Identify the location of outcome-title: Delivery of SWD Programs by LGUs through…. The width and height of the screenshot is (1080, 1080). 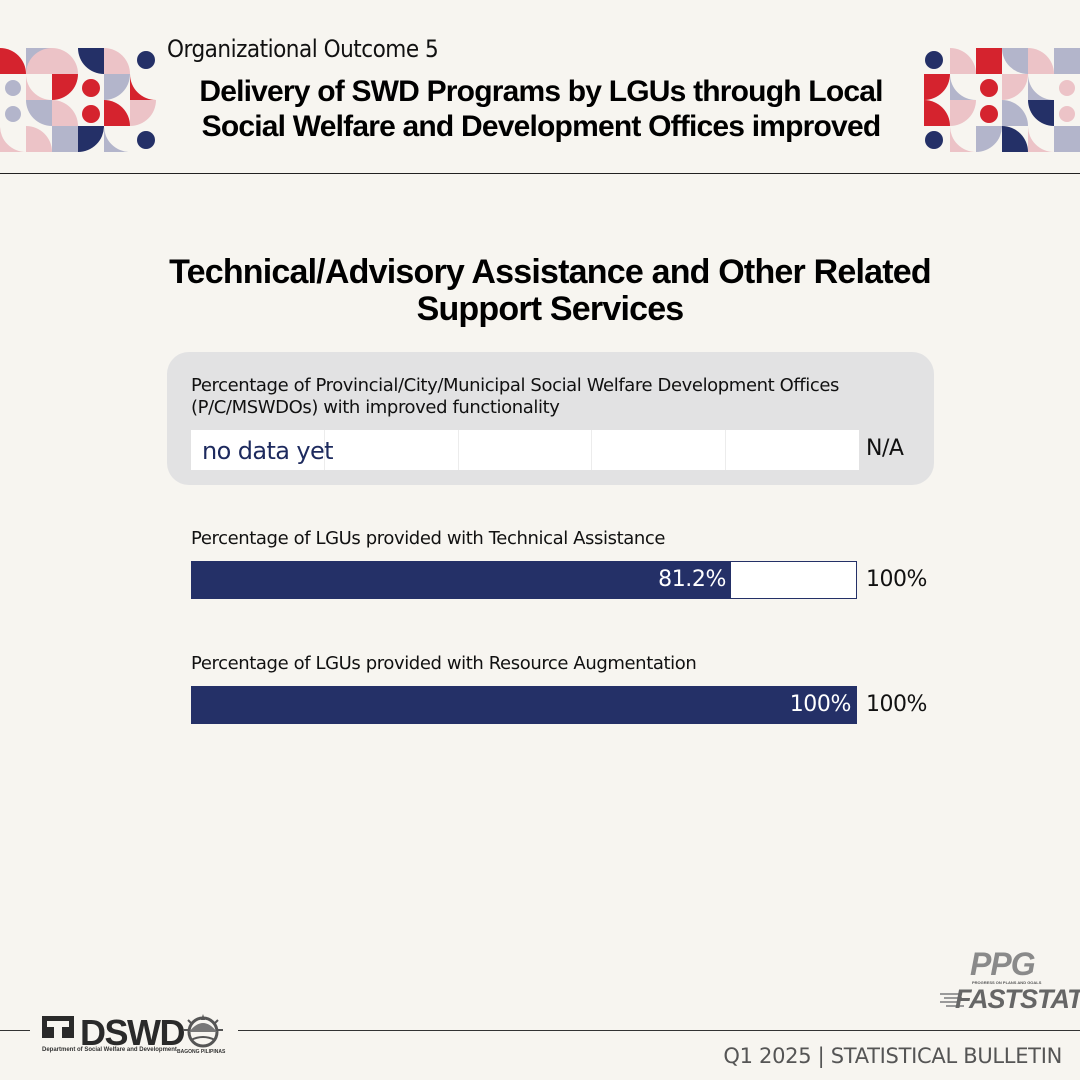
(541, 109).